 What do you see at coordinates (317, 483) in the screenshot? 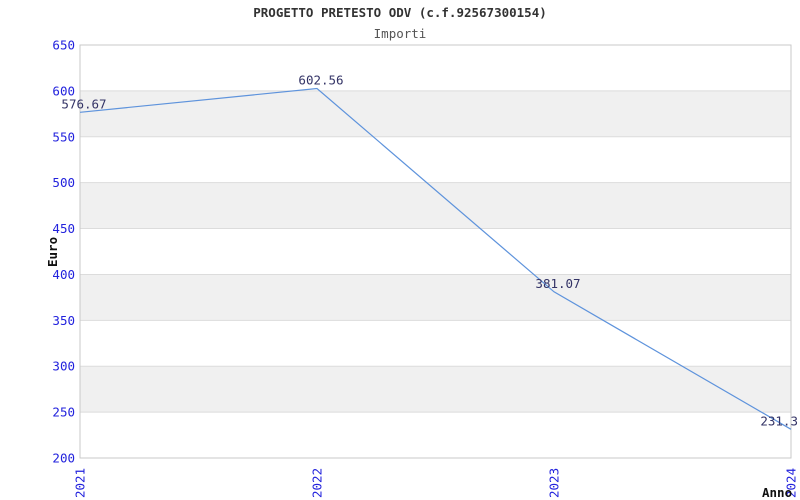
I see `x-tick-label: 2022` at bounding box center [317, 483].